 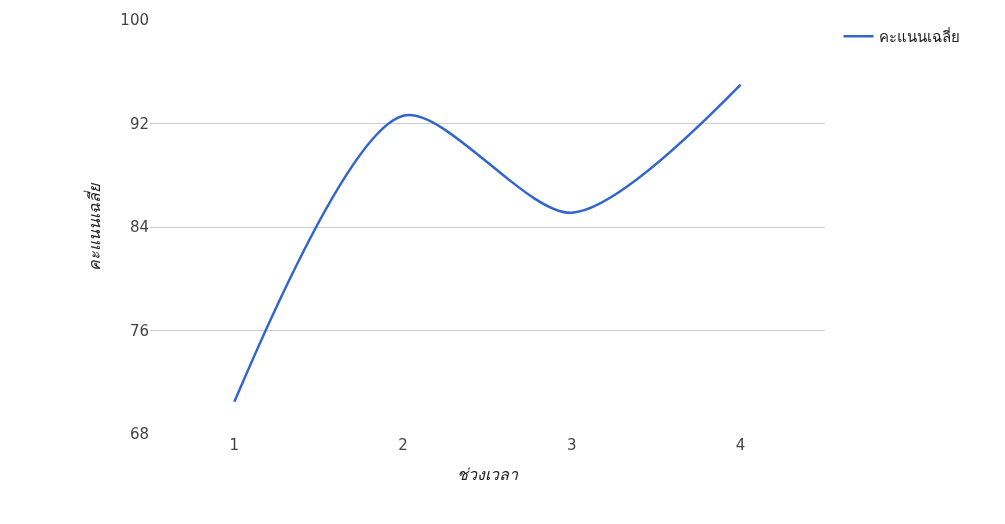 What do you see at coordinates (139, 434) in the screenshot?
I see `y-tick-label: 68` at bounding box center [139, 434].